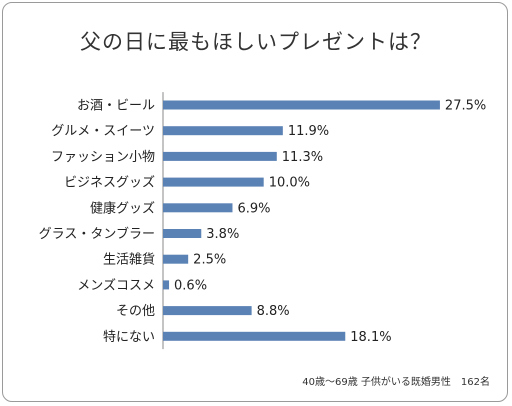 The width and height of the screenshot is (512, 406). Describe the element at coordinates (308, 131) in the screenshot. I see `value-label: 11.9%` at that location.